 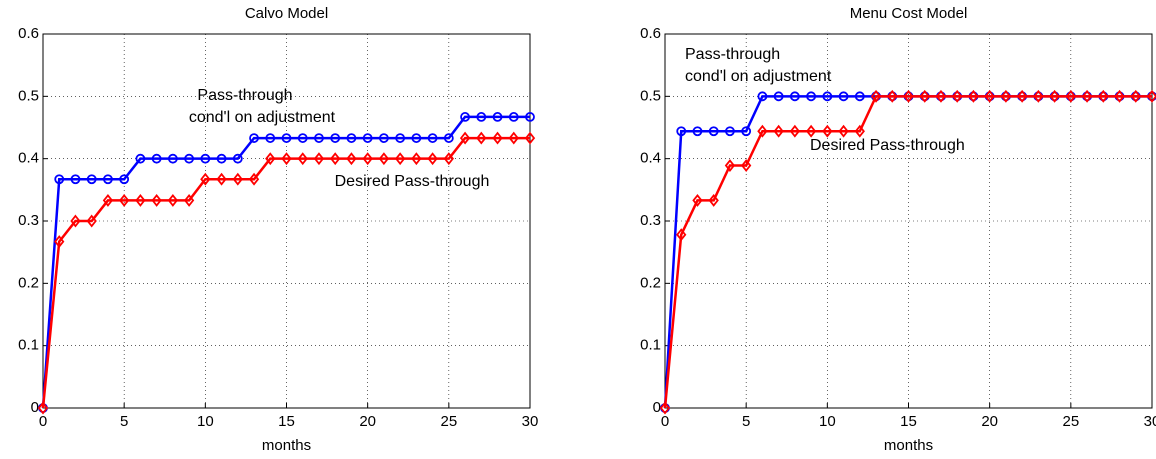 What do you see at coordinates (908, 421) in the screenshot?
I see `x-tick-label: 15` at bounding box center [908, 421].